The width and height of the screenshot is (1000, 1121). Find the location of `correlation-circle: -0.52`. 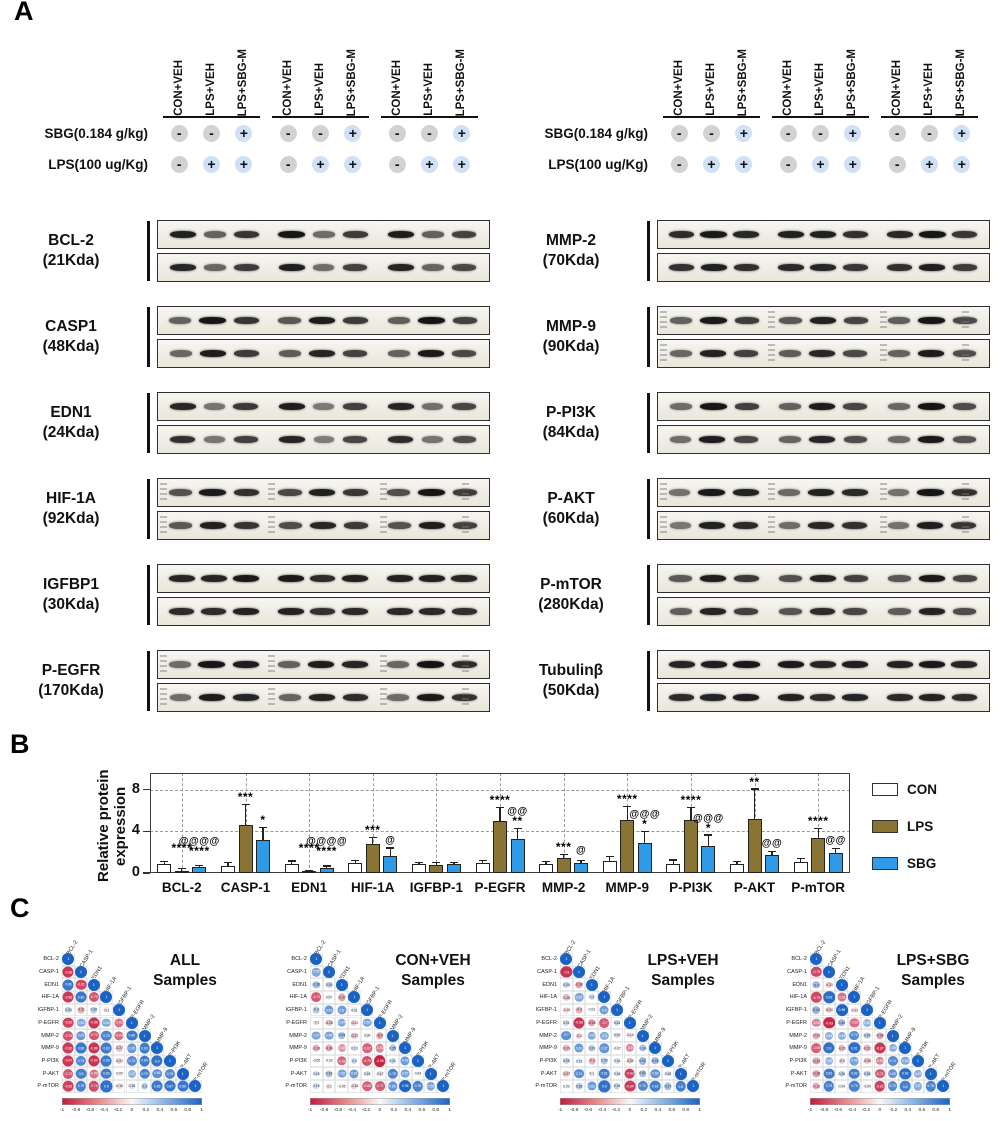

correlation-circle: -0.52 is located at coordinates (816, 1022).